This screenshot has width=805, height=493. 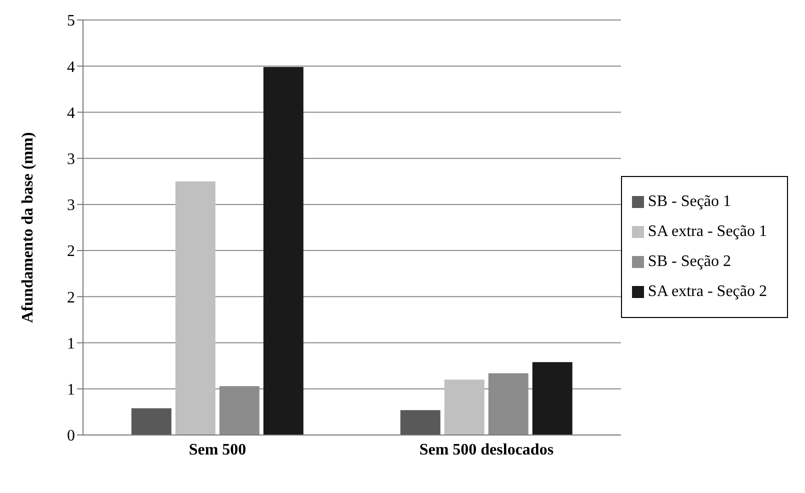 I want to click on legend-label: SA extra - Seção 1, so click(x=707, y=231).